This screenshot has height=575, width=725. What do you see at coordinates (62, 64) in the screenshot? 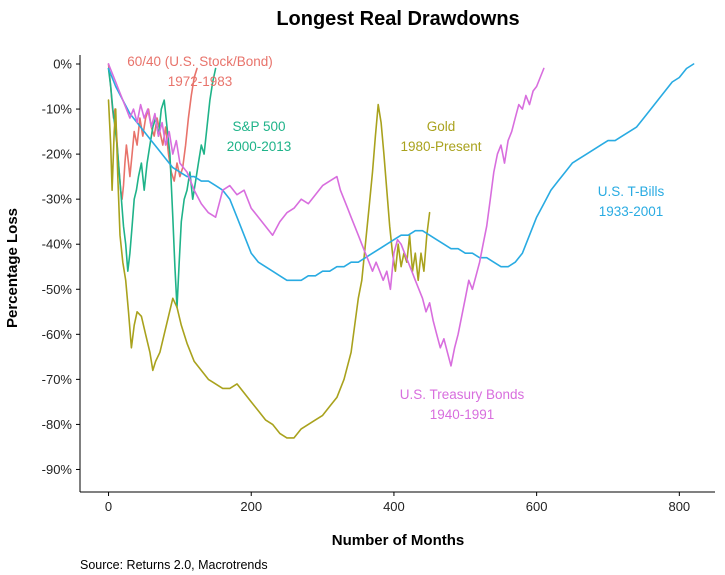
I see `y-tick-label: 0%` at bounding box center [62, 64].